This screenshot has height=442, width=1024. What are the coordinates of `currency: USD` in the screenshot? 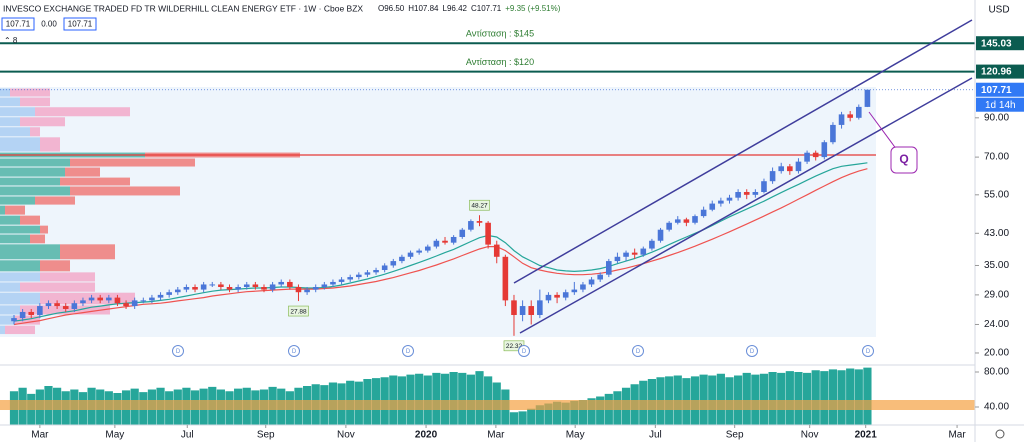 It's located at (998, 10).